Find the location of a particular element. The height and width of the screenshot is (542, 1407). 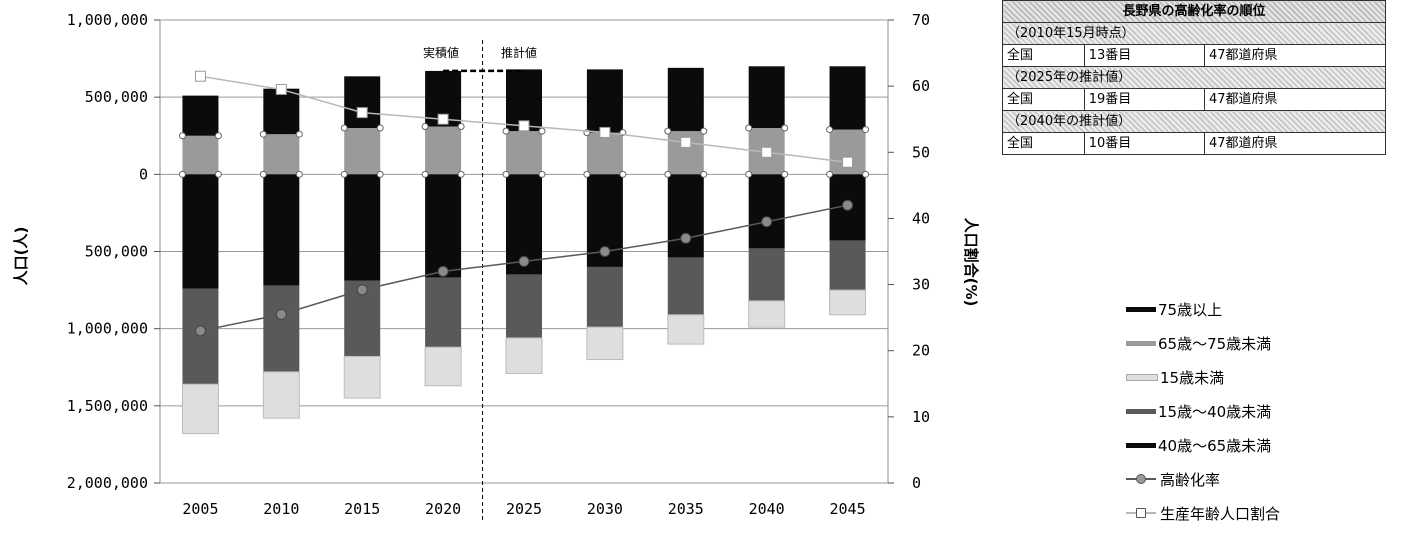

legend-marker is located at coordinates (1141, 479).